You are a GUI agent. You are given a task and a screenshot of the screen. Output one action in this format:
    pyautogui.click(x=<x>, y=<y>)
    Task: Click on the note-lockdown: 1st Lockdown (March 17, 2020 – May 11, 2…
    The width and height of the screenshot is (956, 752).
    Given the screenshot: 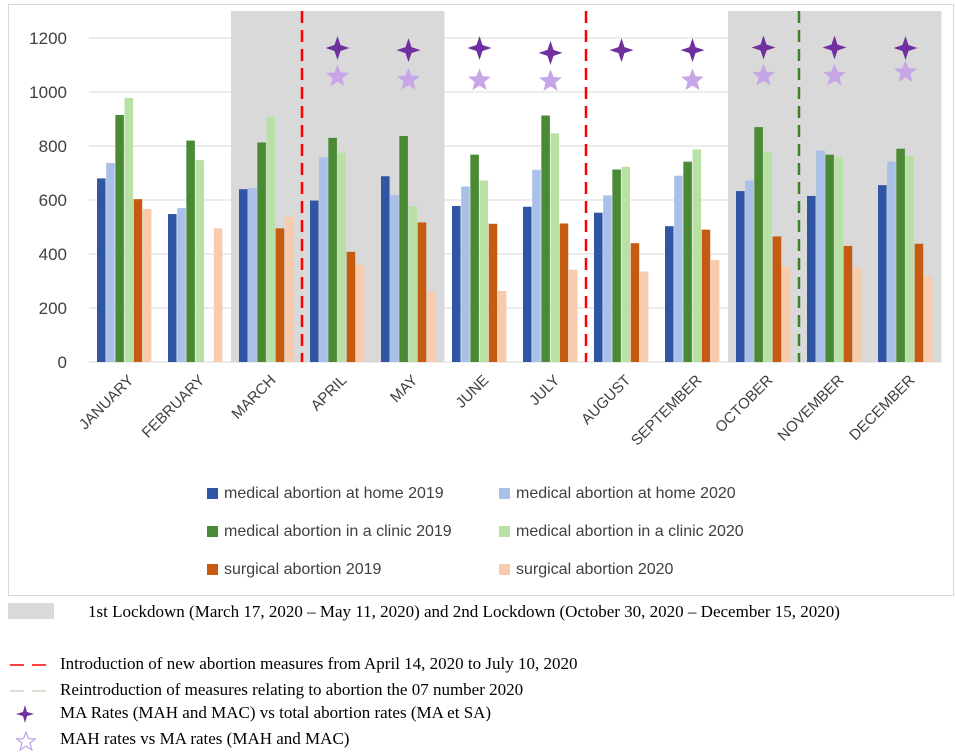 What is the action you would take?
    pyautogui.click(x=464, y=611)
    